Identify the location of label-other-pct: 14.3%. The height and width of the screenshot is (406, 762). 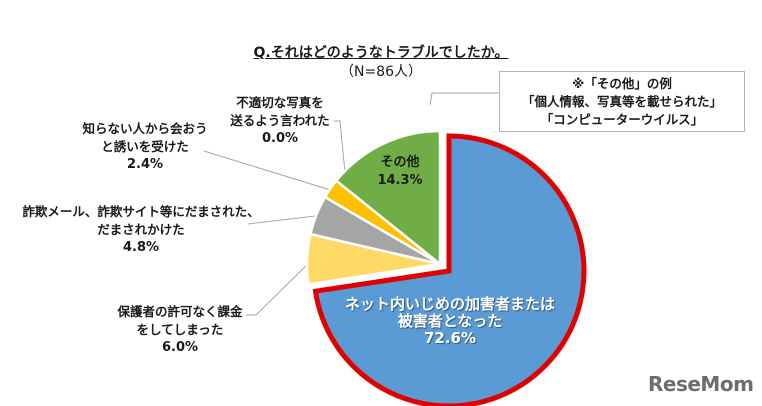
(400, 180).